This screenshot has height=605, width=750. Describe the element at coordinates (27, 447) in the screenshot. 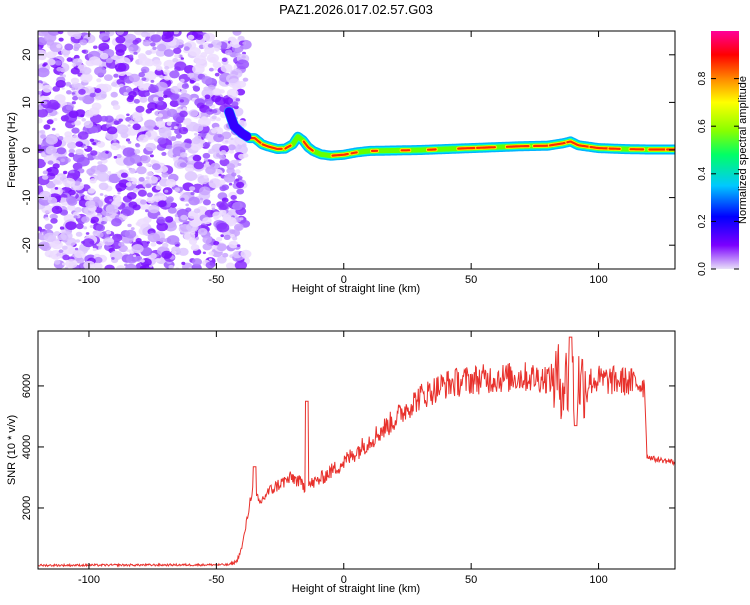

I see `snr-y-tick-label: 4000` at that location.